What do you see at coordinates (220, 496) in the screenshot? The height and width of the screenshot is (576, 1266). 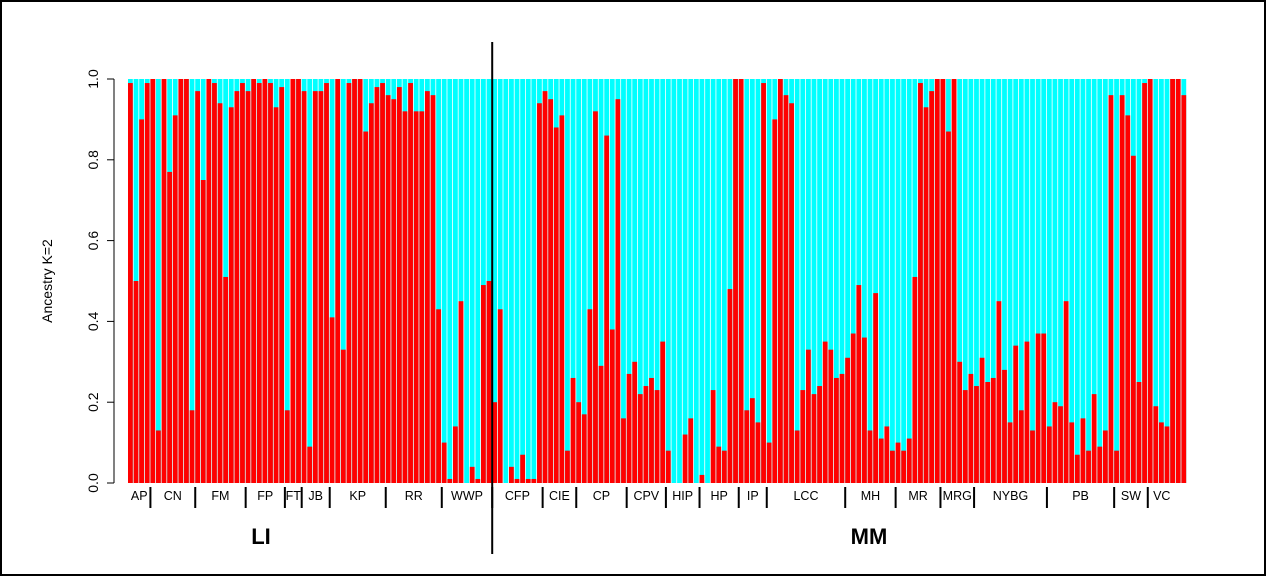 I see `population-label-fm: FM` at bounding box center [220, 496].